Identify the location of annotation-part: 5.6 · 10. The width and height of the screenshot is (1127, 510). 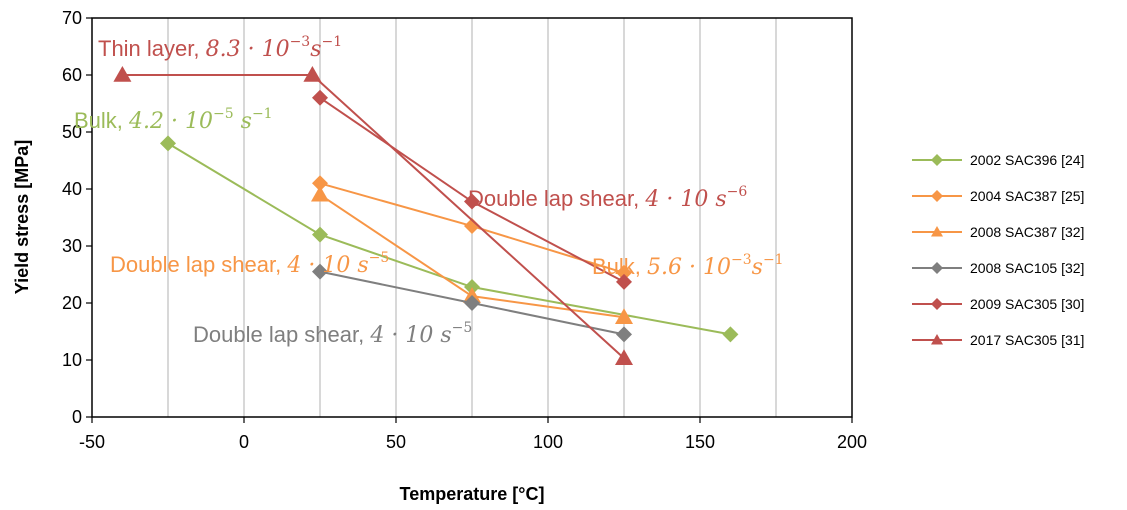
(689, 267).